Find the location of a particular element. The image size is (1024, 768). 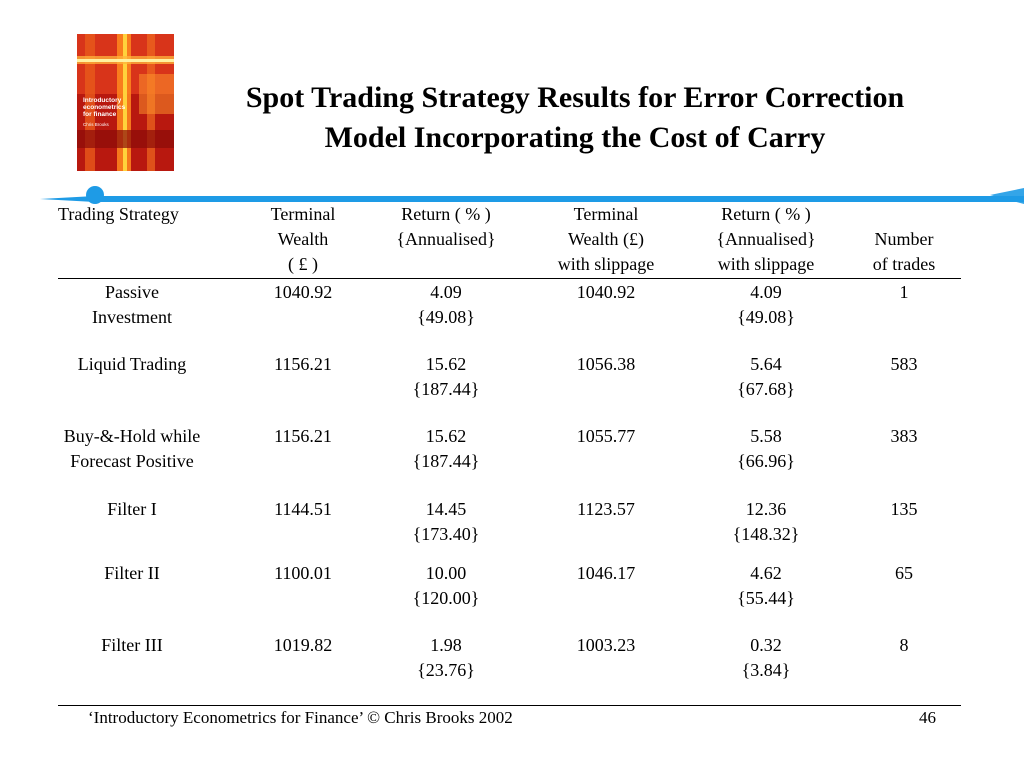

cell-return-slippage: 12.36 {148.32} is located at coordinates (766, 521).